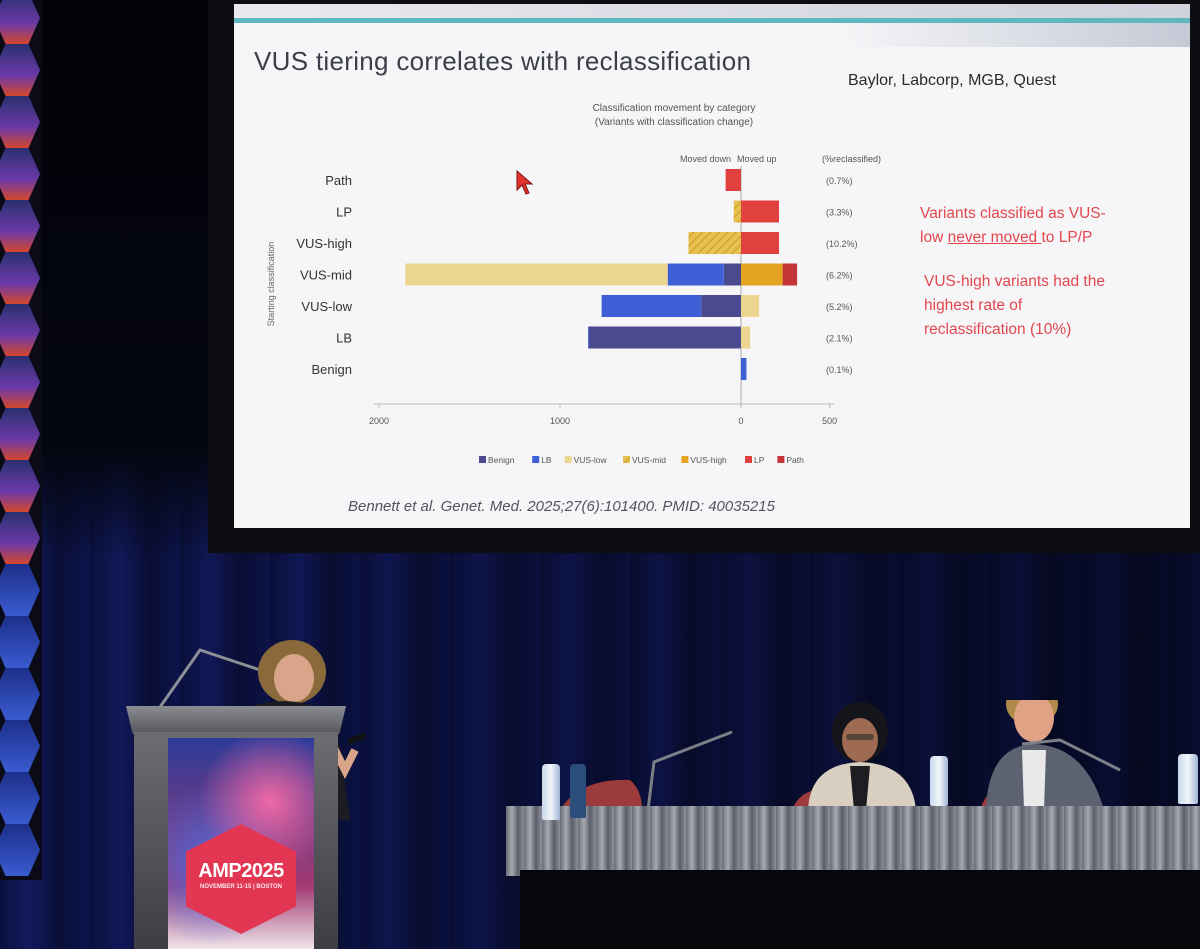 This screenshot has width=1200, height=949. I want to click on category-label: LB, so click(344, 338).